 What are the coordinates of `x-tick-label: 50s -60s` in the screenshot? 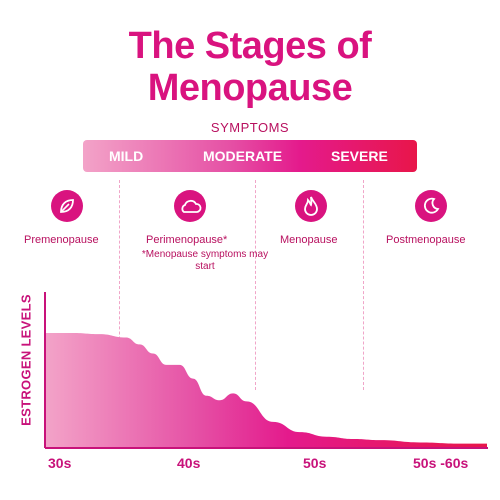 It's located at (441, 463).